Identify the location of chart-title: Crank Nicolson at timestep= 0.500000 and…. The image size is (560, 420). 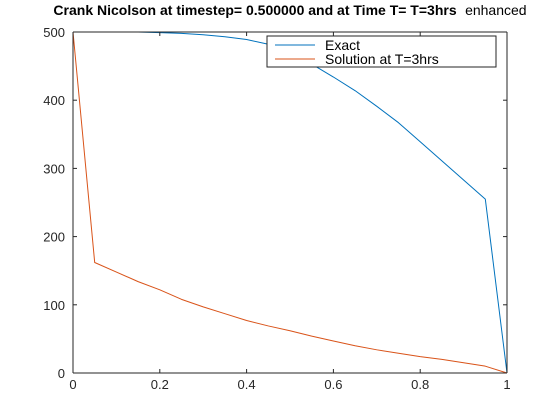
(289, 10).